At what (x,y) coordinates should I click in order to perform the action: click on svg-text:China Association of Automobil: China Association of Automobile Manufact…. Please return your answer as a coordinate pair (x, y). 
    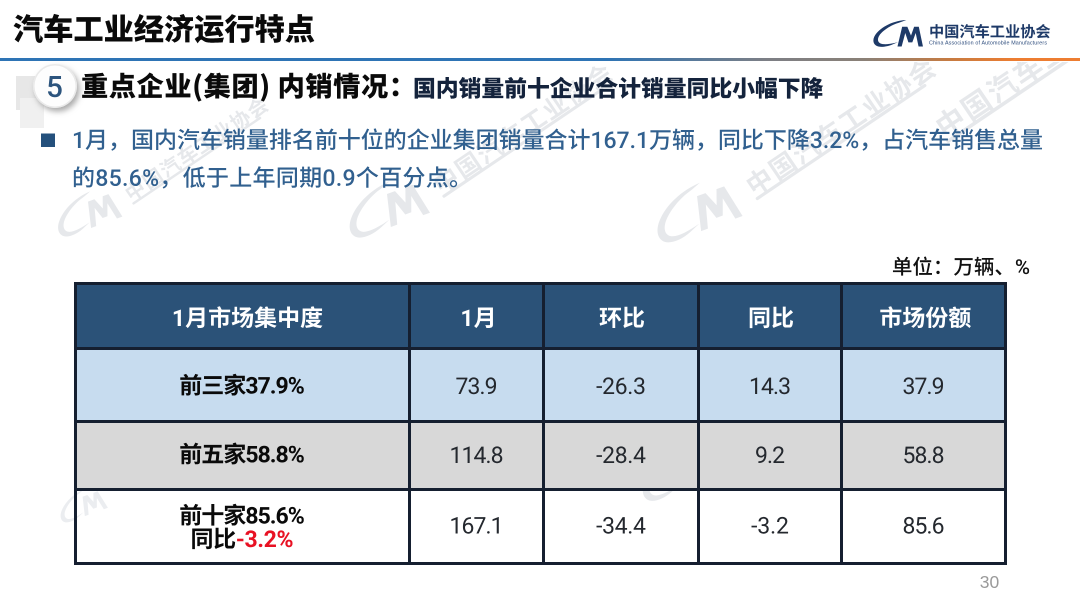
    Looking at the image, I should click on (988, 44).